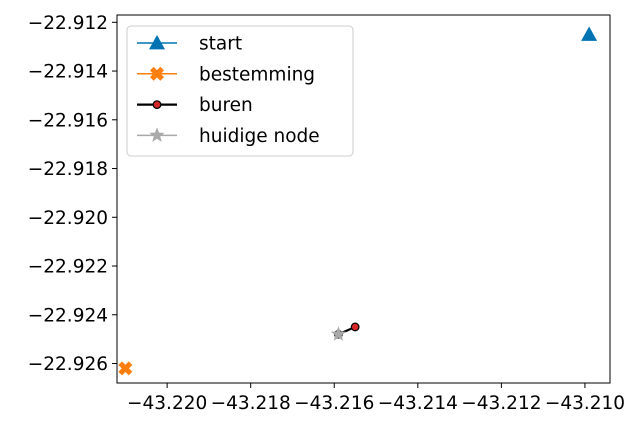 This screenshot has width=629, height=423. Describe the element at coordinates (251, 403) in the screenshot. I see `x-tick-label: −43.218` at that location.